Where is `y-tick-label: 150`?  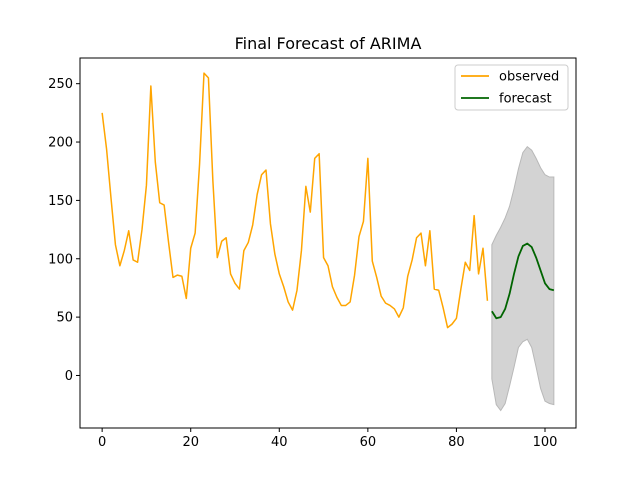
y-tick-label: 150 is located at coordinates (60, 201).